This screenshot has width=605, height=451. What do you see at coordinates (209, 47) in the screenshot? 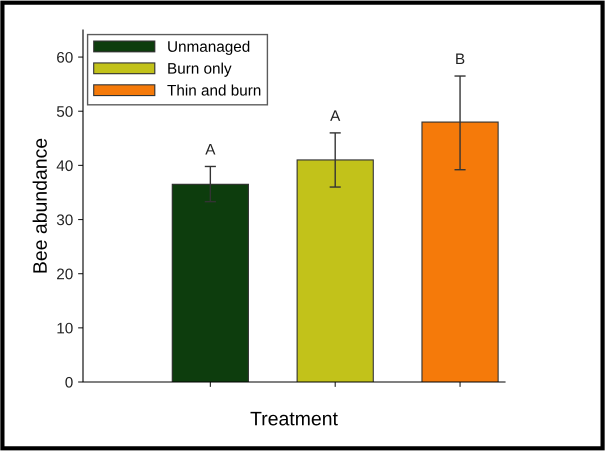
I see `legend-label: Unmanaged` at bounding box center [209, 47].